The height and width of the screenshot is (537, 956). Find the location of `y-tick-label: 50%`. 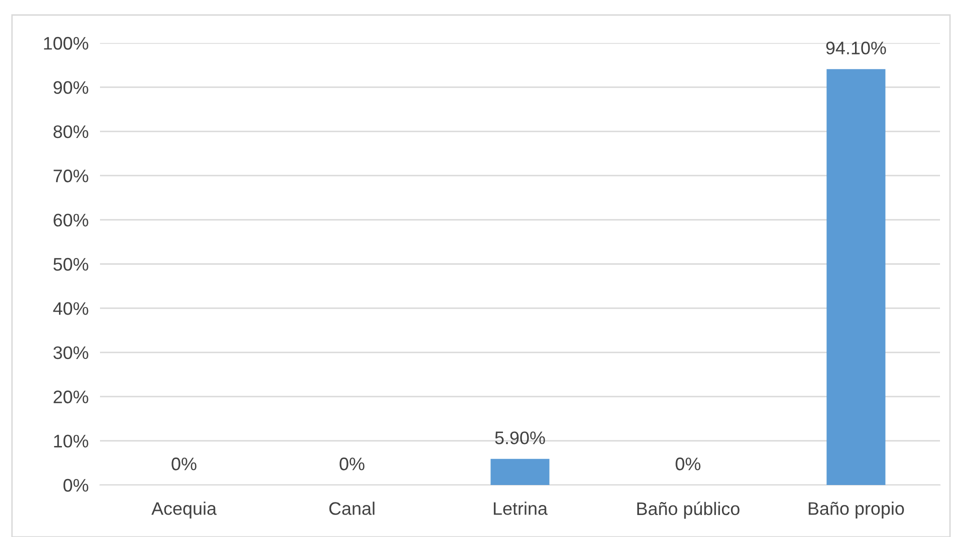

y-tick-label: 50% is located at coordinates (70, 264).